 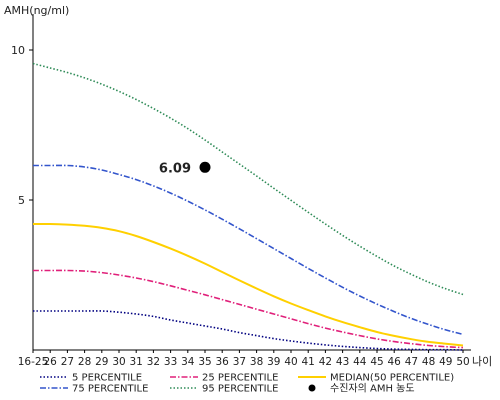 What do you see at coordinates (240, 378) in the screenshot?
I see `legend-label-1: 25 PERCENTILE` at bounding box center [240, 378].